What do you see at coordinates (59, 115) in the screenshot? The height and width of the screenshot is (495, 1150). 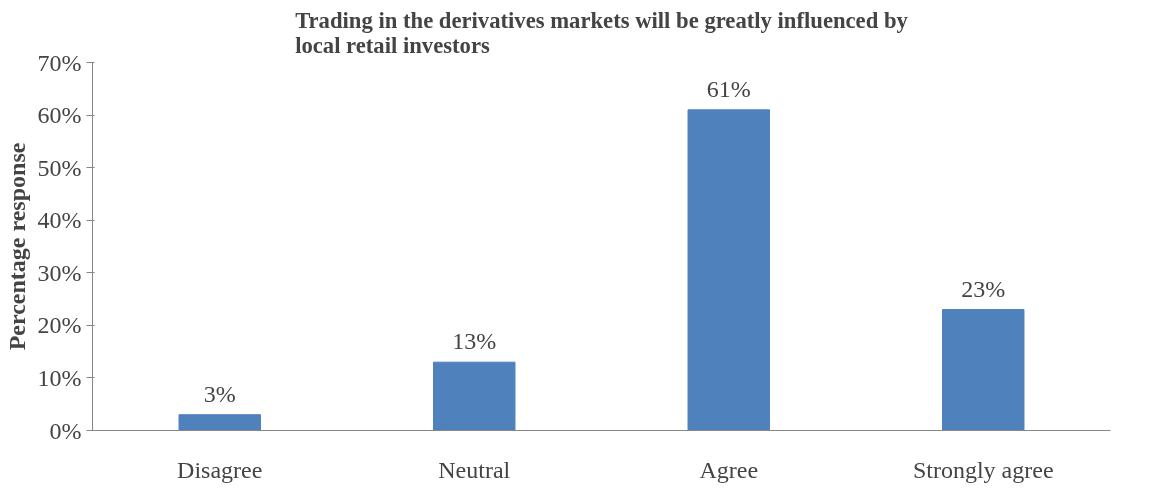 I see `y-tick-label: 60%` at bounding box center [59, 115].